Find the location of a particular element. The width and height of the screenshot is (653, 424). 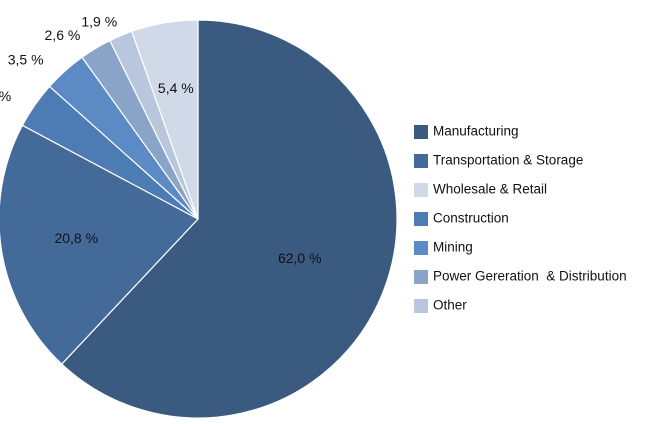

legend-item-power-gereration-distribution: Power Gereration & Distribution is located at coordinates (520, 276).